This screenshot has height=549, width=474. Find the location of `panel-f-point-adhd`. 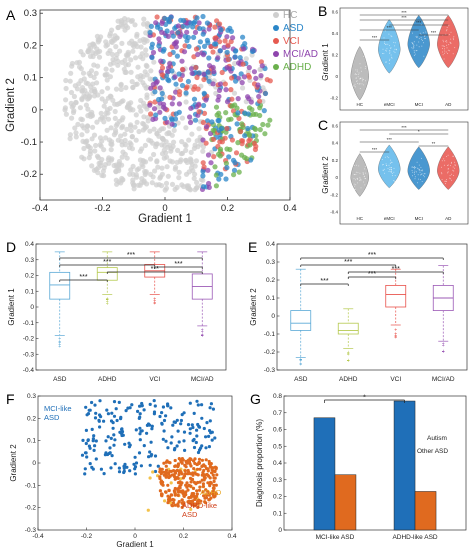

panel-f-point-adhd is located at coordinates (150, 478).